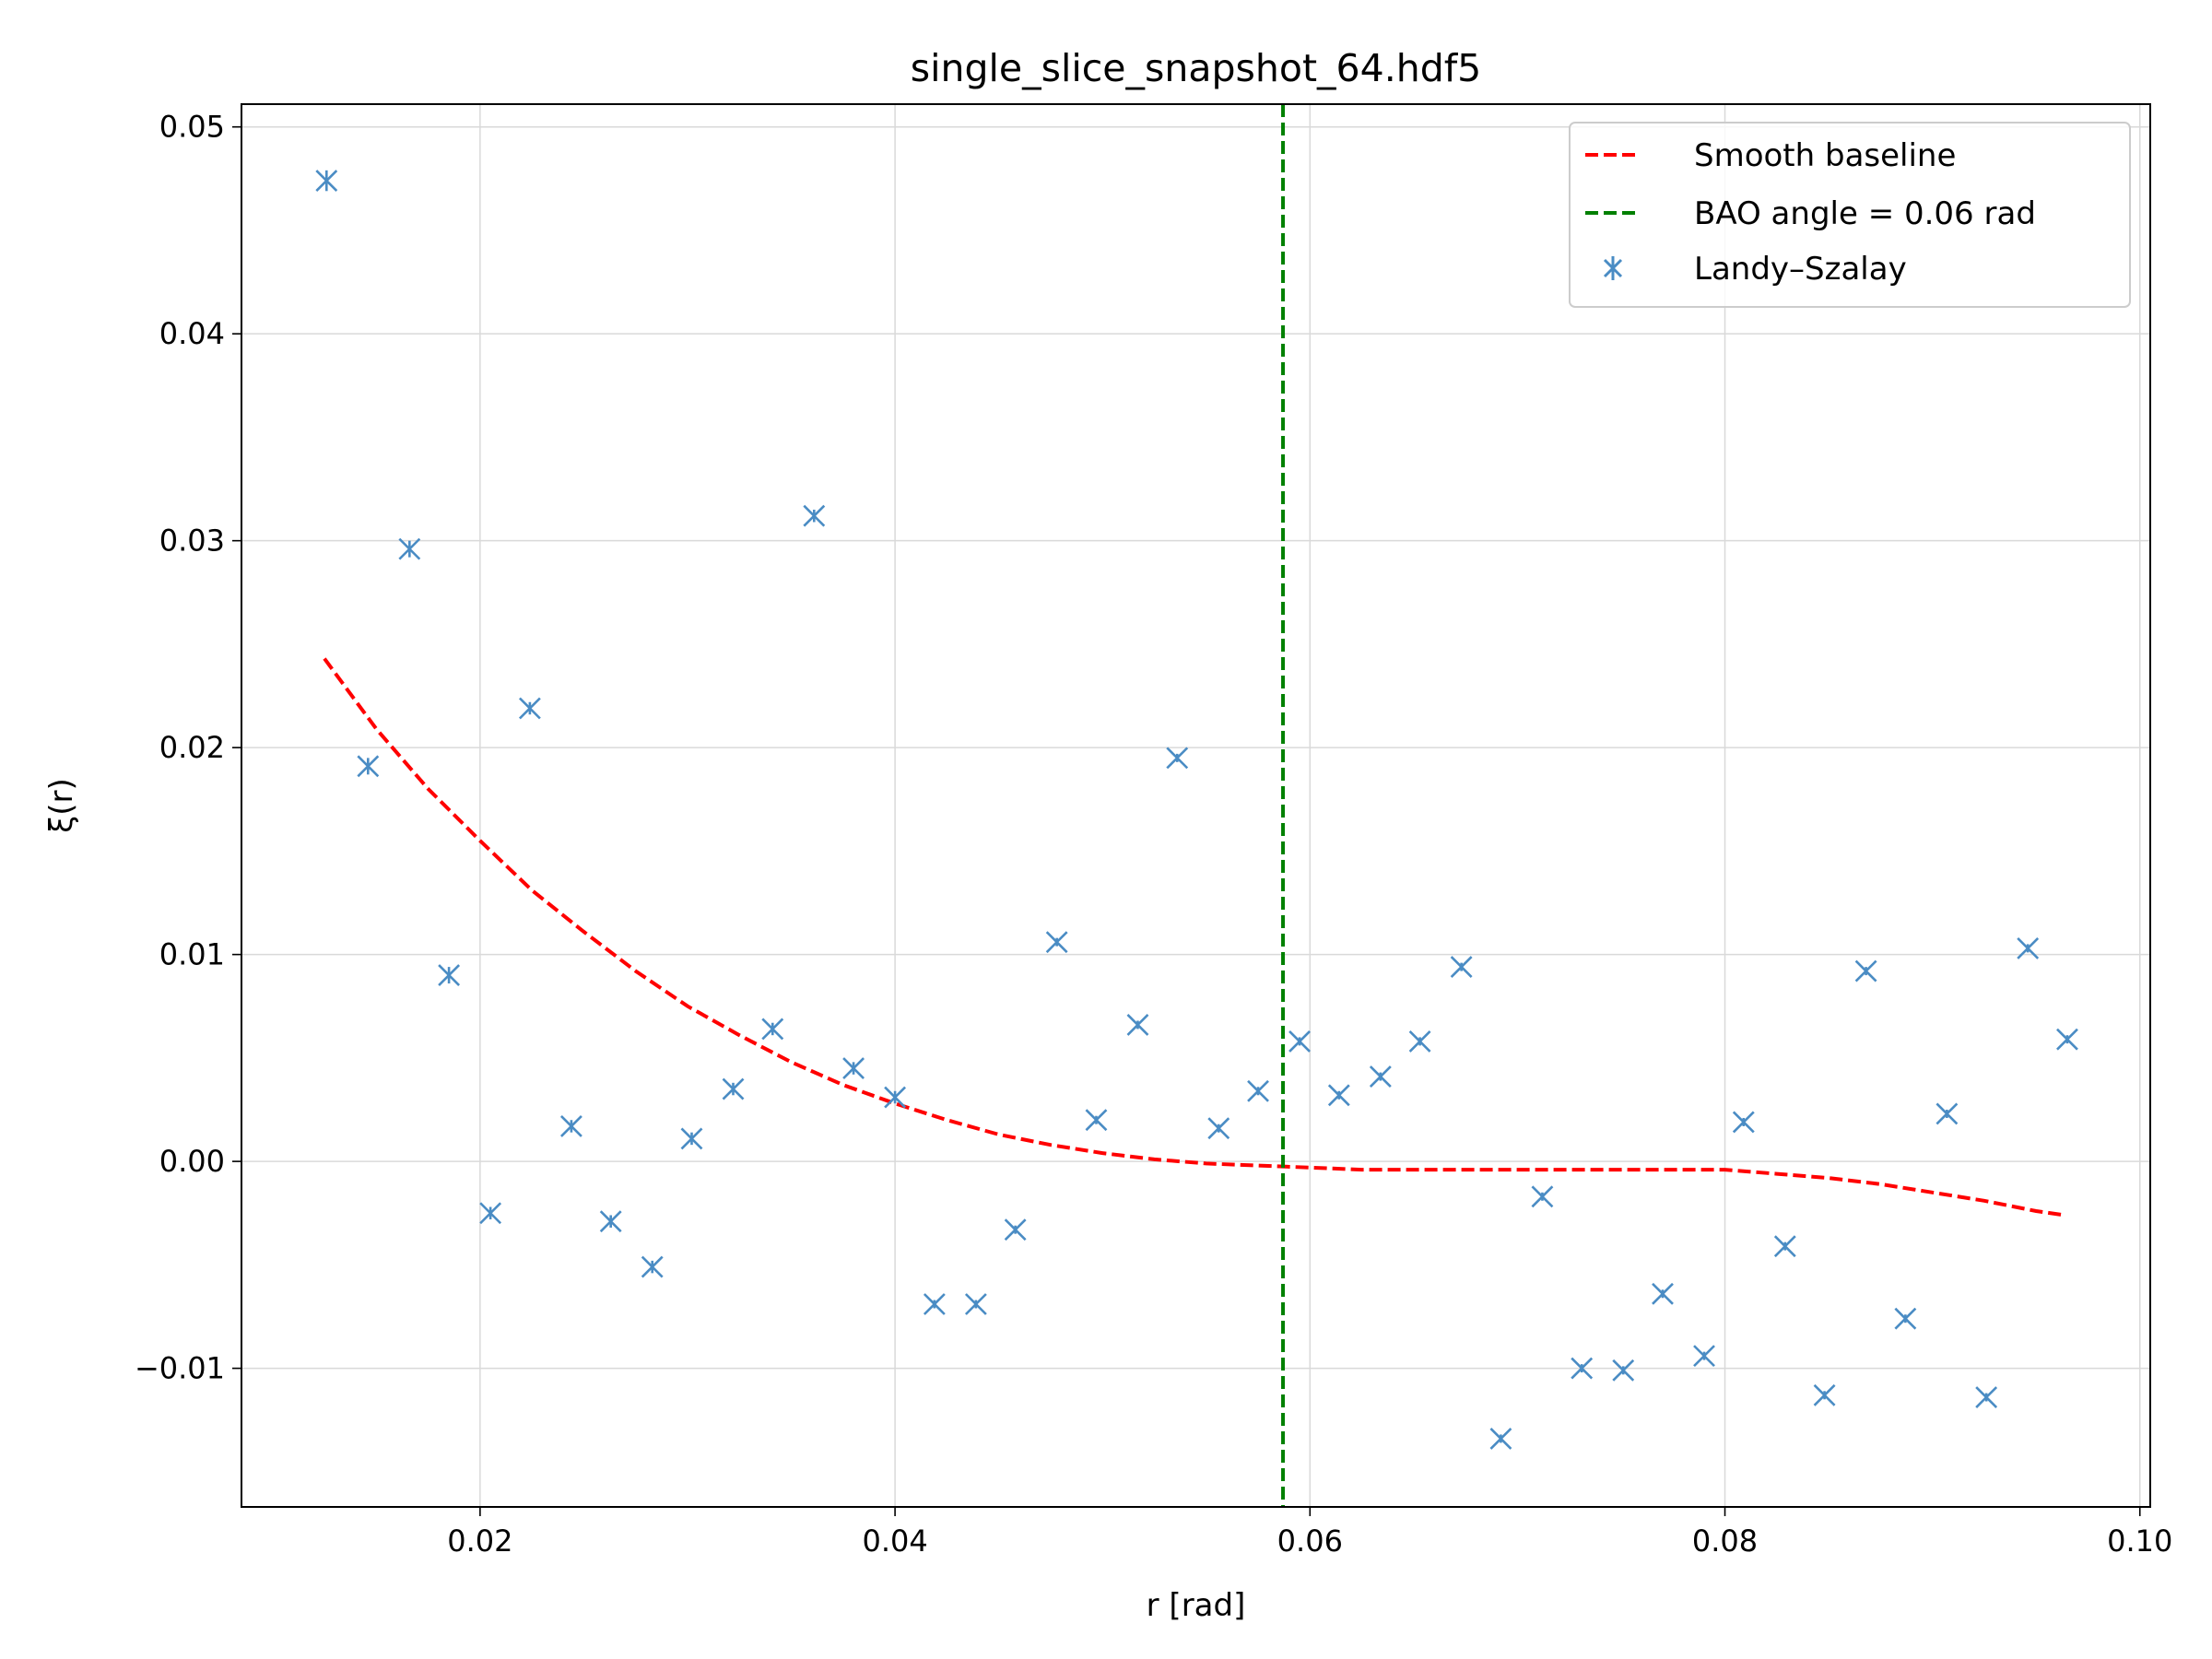 This screenshot has height=1659, width=2212. Describe the element at coordinates (2139, 1541) in the screenshot. I see `x-tick-label: 0.10` at that location.